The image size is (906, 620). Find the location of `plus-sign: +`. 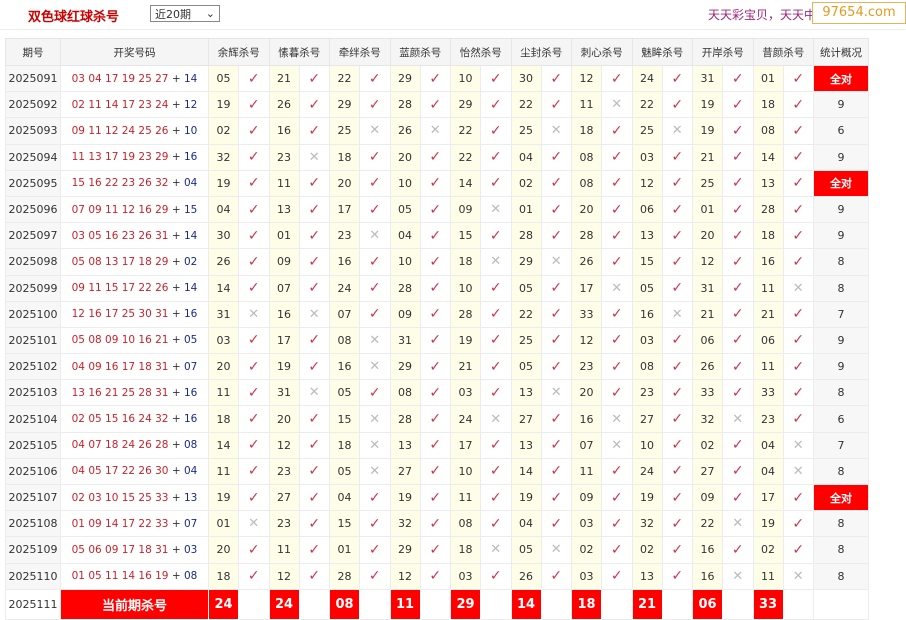

plus-sign: + is located at coordinates (176, 314).